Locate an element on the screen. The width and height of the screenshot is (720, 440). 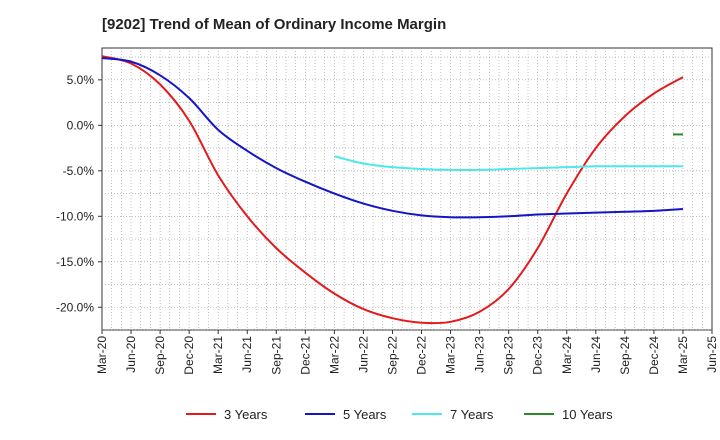
y-tick-label: 5.0% is located at coordinates (81, 80).